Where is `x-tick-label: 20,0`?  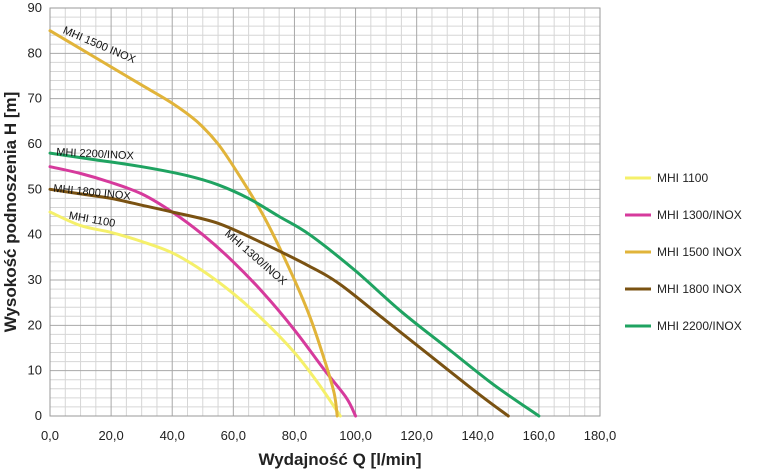
x-tick-label: 20,0 is located at coordinates (110, 435).